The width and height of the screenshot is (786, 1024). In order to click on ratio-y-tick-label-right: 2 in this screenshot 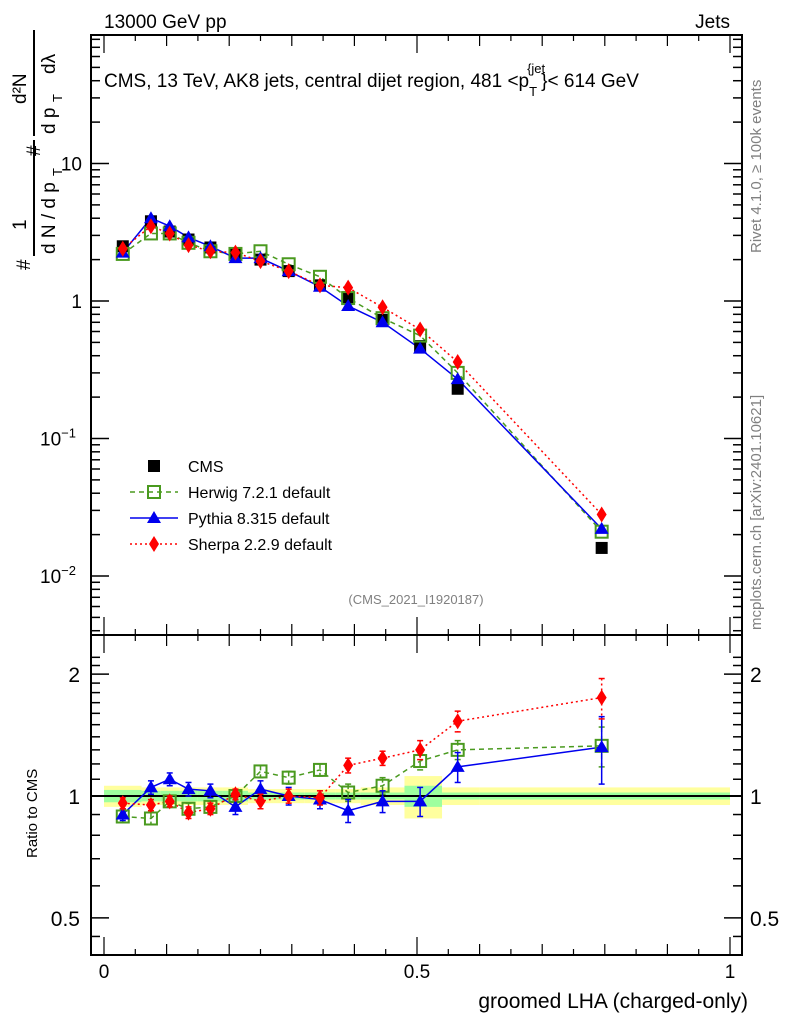, I will do `click(756, 675)`.